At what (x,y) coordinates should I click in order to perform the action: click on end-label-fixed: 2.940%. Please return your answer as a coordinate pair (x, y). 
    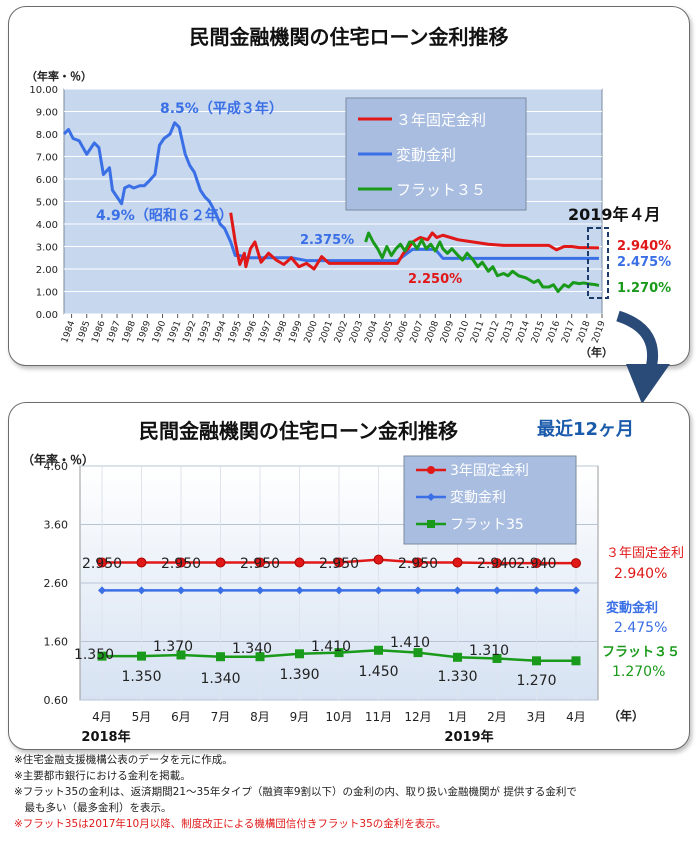
    Looking at the image, I should click on (644, 246).